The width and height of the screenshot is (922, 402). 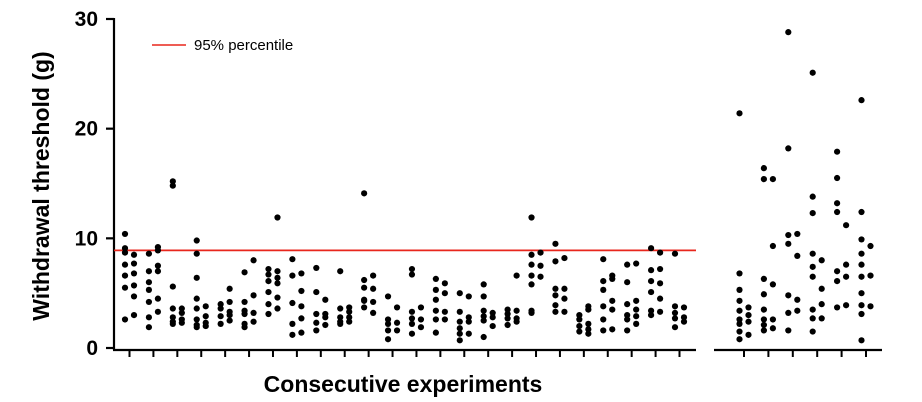 What do you see at coordinates (86, 129) in the screenshot?
I see `y-tick-label: 20` at bounding box center [86, 129].